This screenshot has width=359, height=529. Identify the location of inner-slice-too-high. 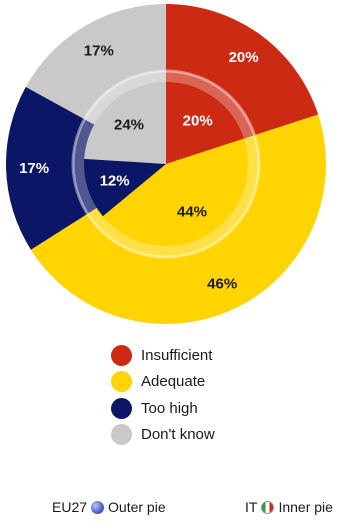
(124, 187).